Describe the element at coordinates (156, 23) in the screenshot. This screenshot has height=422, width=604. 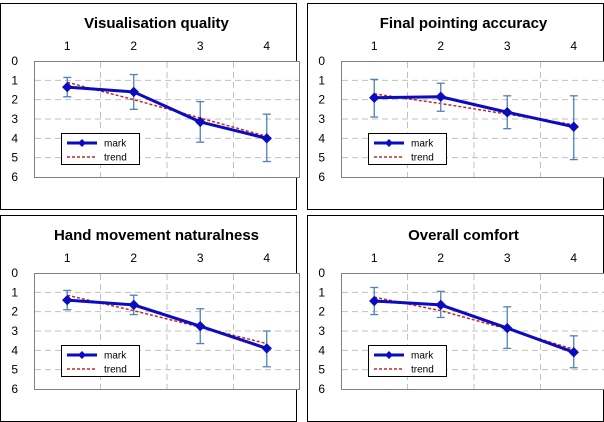
I see `chart-title: Visualisation quality` at that location.